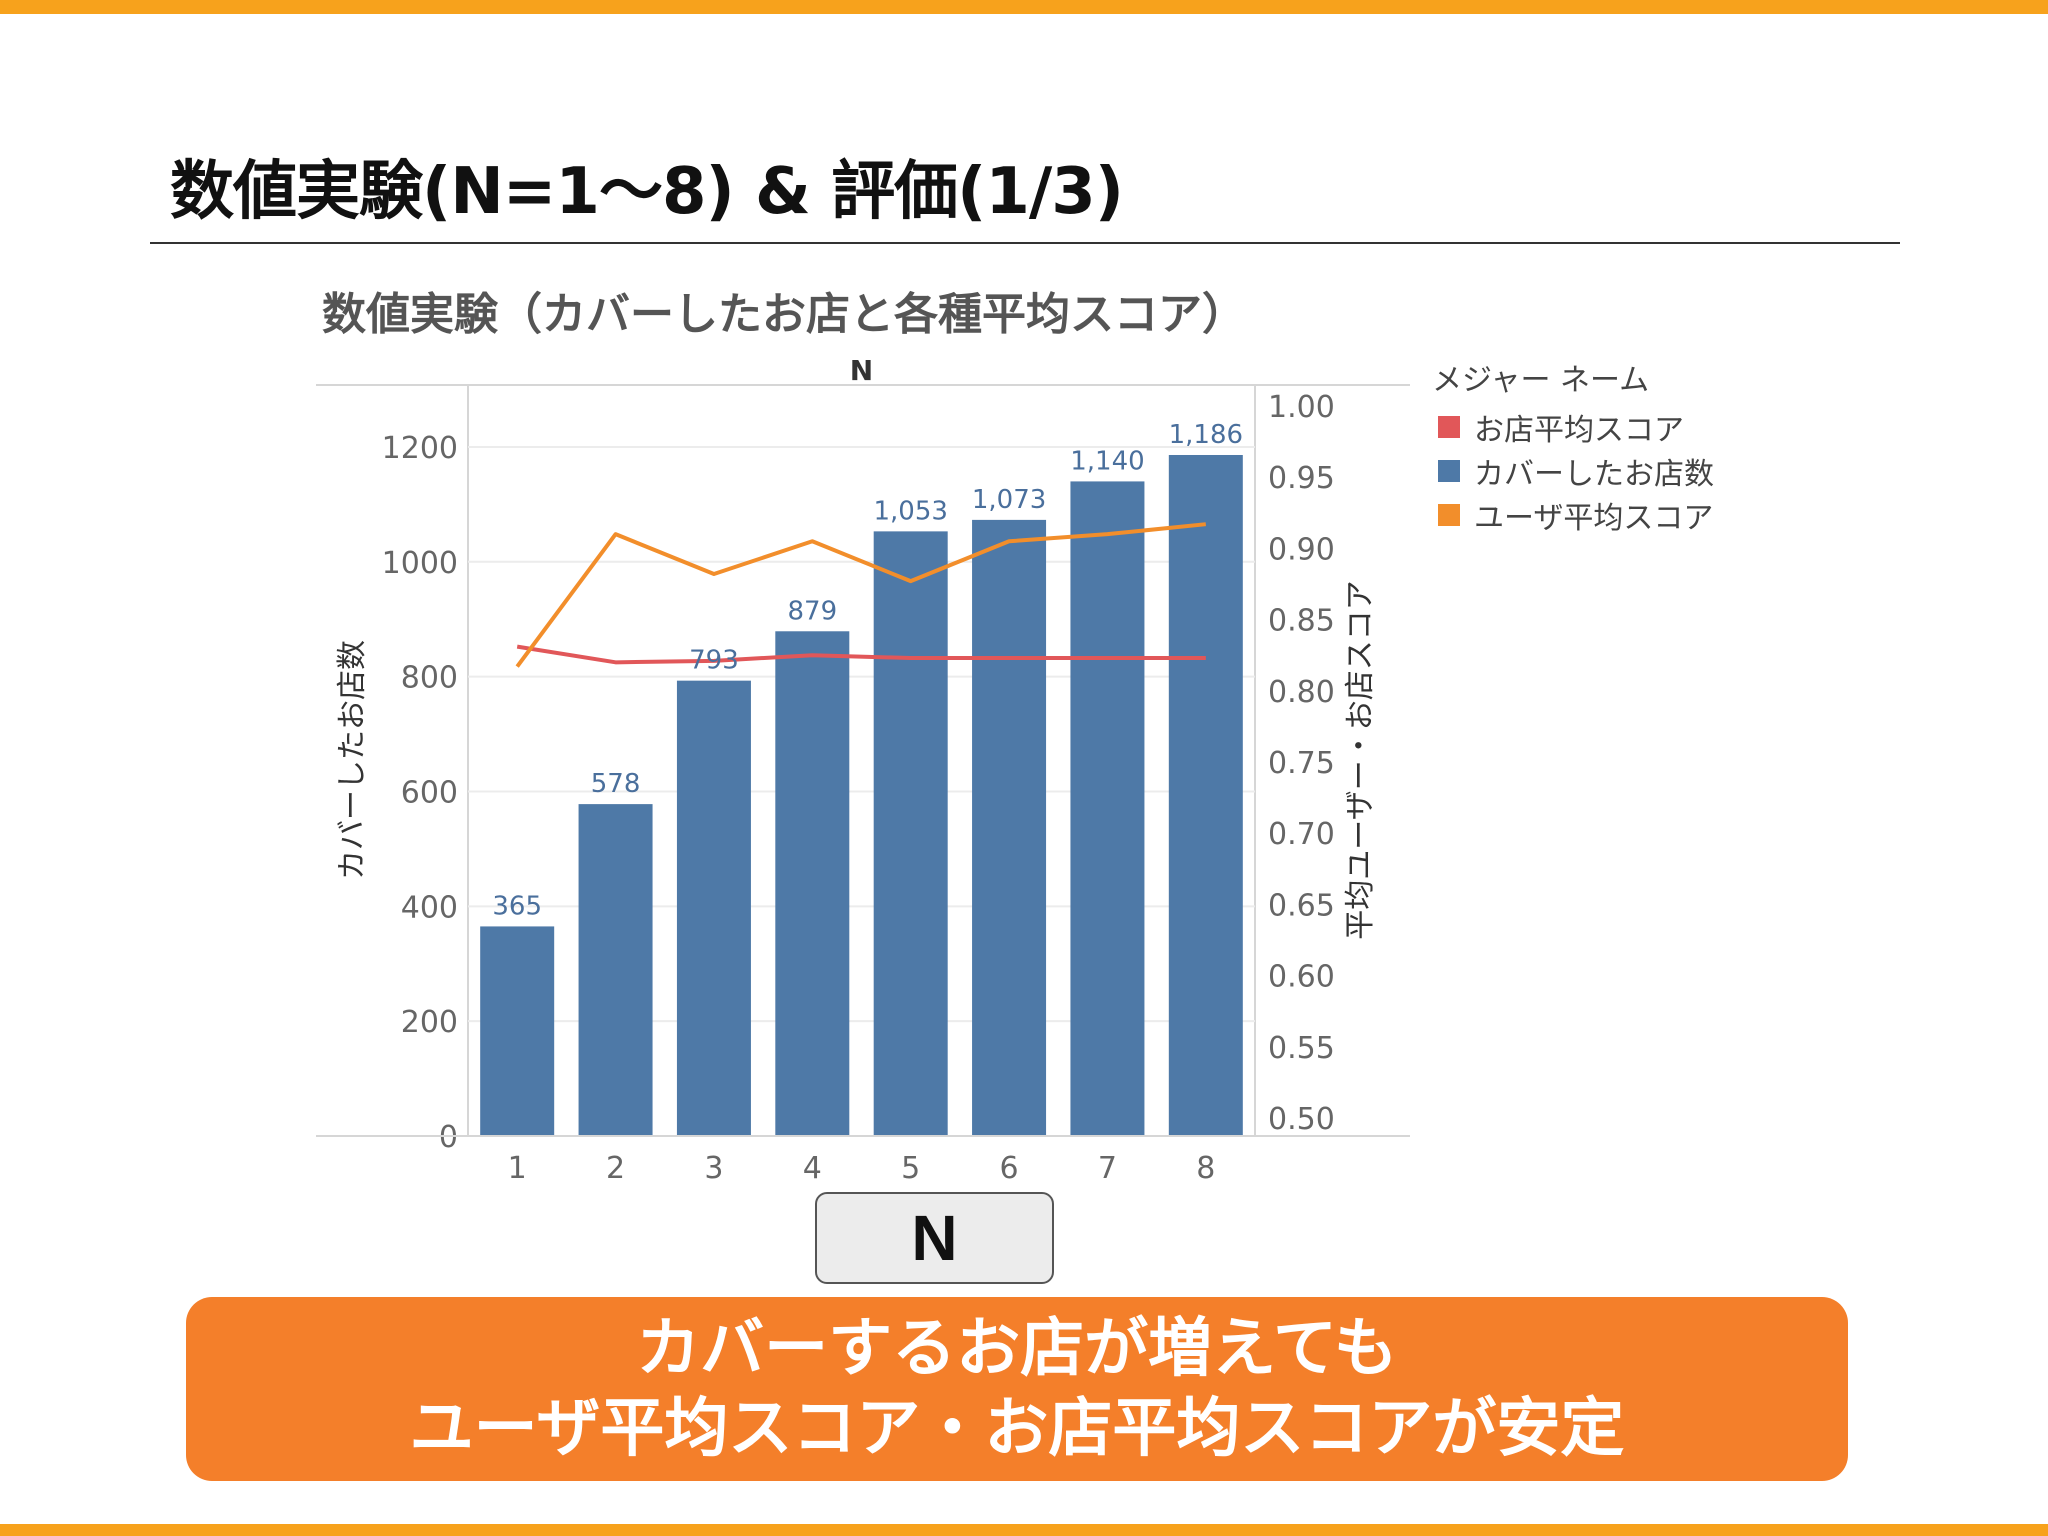  I want to click on bar-data-label: 879, so click(812, 611).